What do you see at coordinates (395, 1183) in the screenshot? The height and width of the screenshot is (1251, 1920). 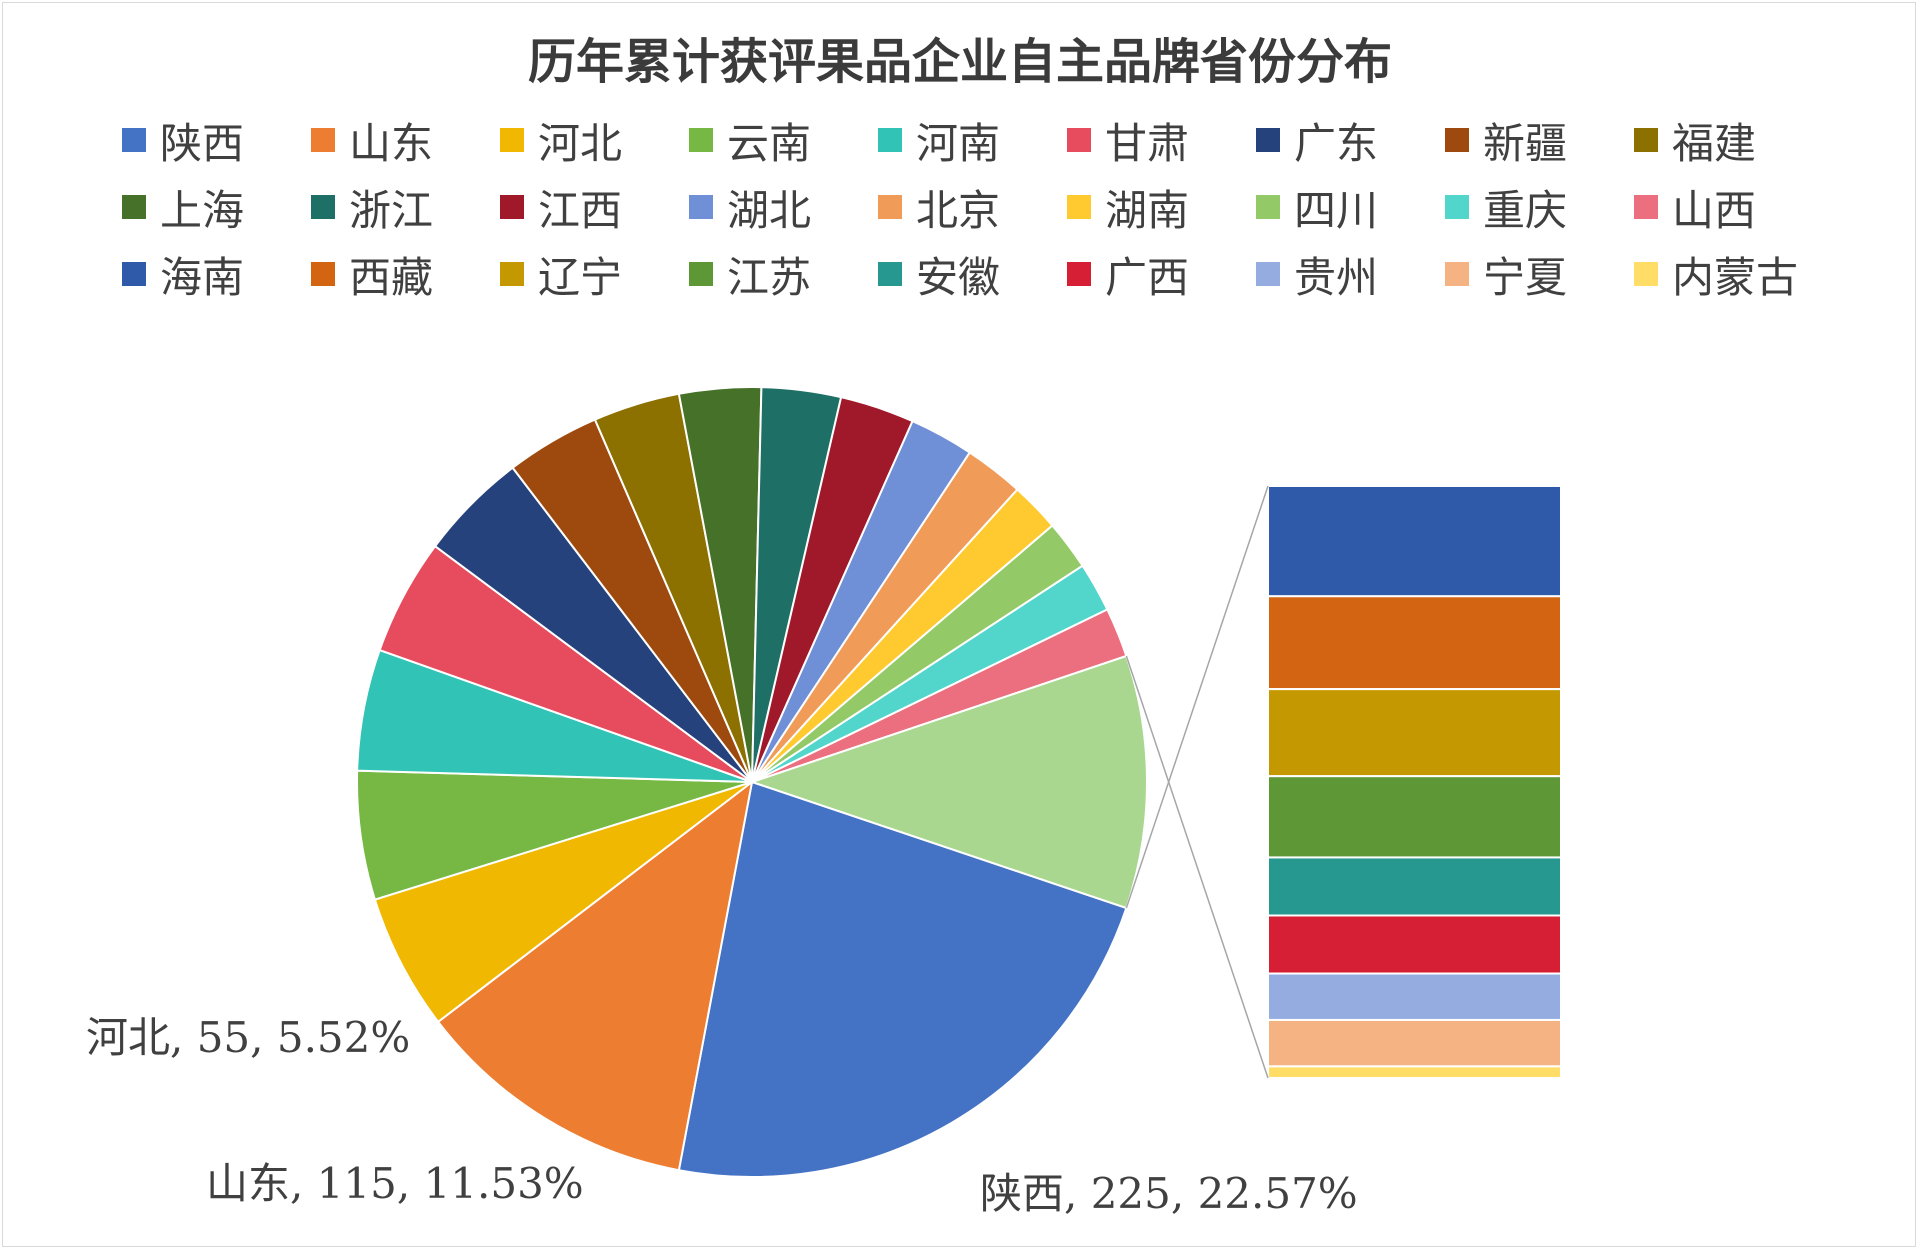 I see `data-label-shandong: 山东, 115, 11.53%` at bounding box center [395, 1183].